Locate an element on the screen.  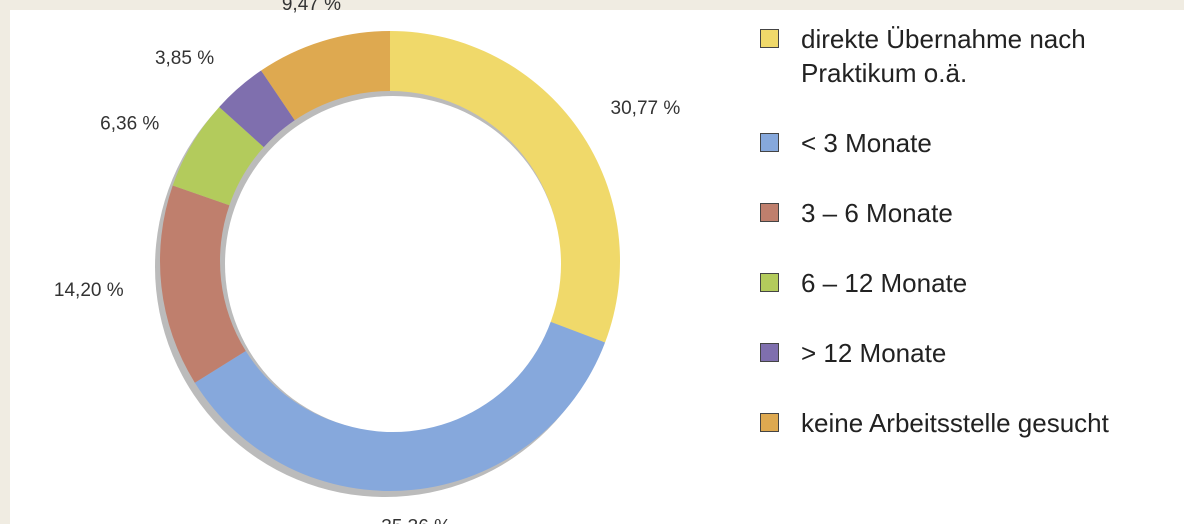
legend-label: 3 – 6 Monate is located at coordinates (877, 213).